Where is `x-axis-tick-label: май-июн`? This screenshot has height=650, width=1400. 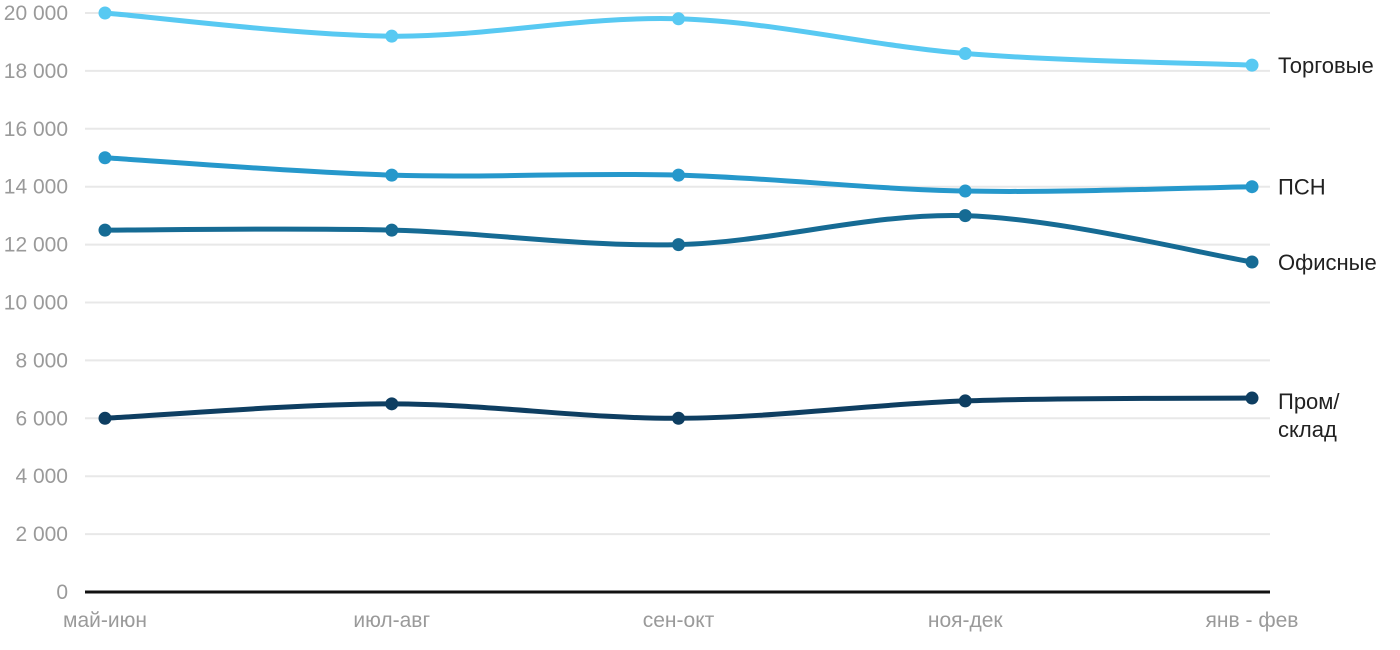
x-axis-tick-label: май-июн is located at coordinates (105, 620).